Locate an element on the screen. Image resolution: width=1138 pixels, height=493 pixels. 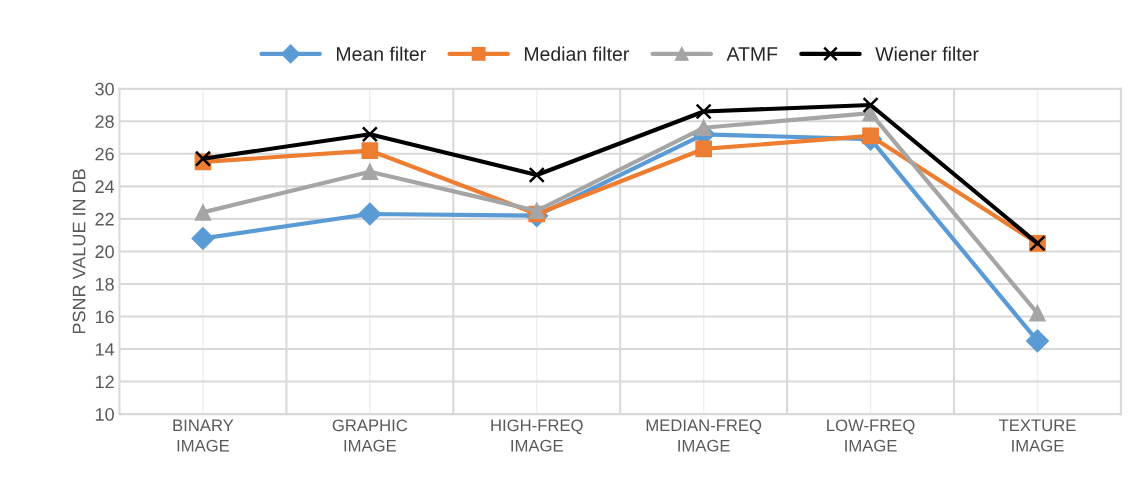
y-tick-label: 30 is located at coordinates (104, 89).